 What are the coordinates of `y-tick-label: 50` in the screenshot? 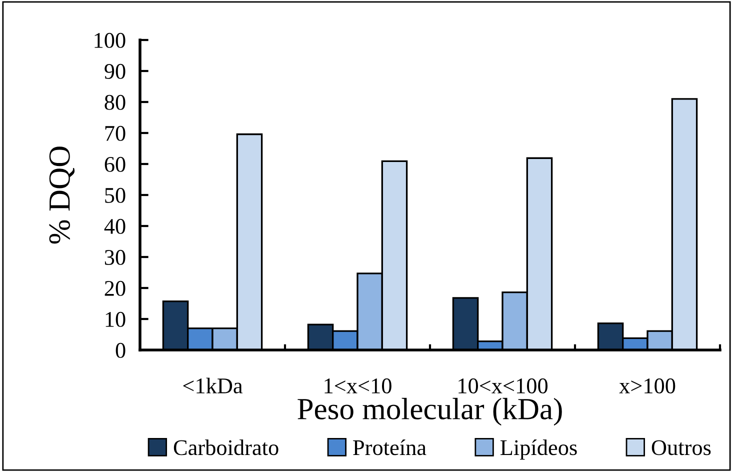 It's located at (115, 195).